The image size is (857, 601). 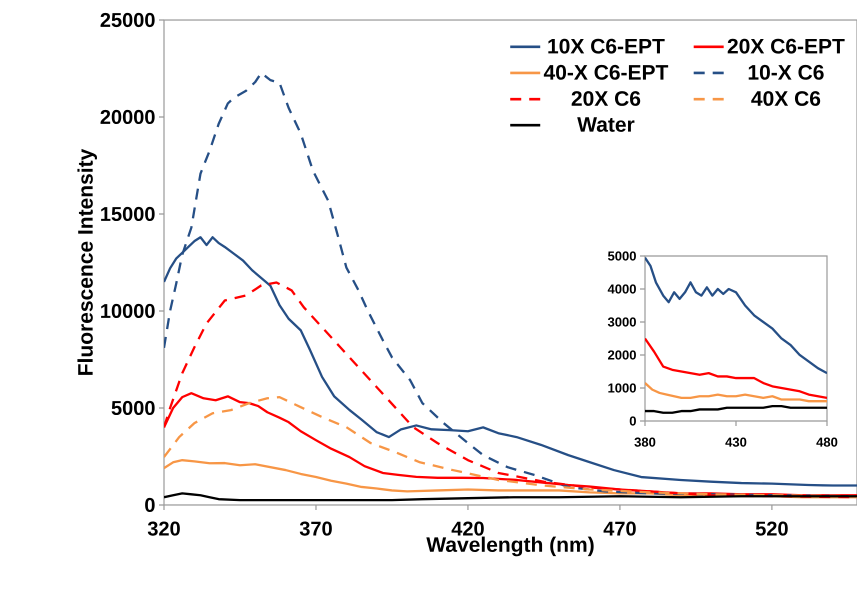 I want to click on x-tick-label: 370, so click(x=316, y=529).